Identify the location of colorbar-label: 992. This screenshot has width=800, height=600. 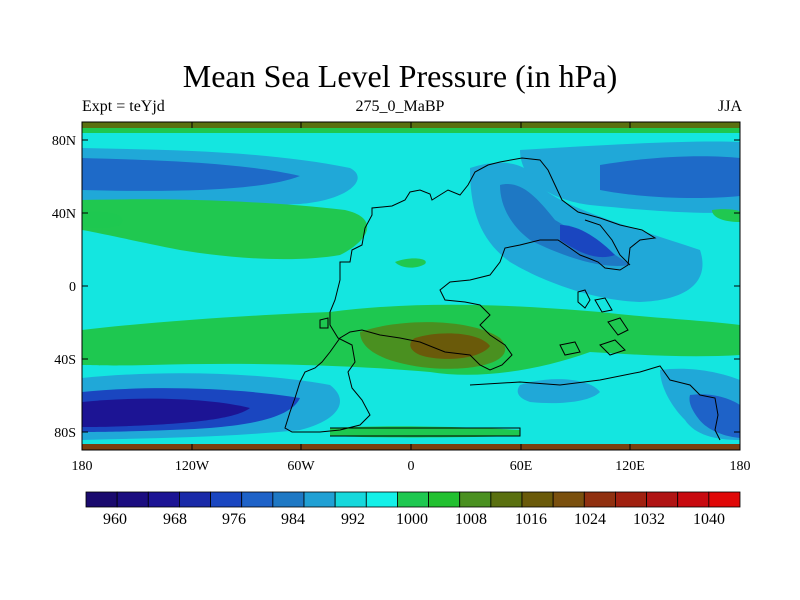
(353, 519).